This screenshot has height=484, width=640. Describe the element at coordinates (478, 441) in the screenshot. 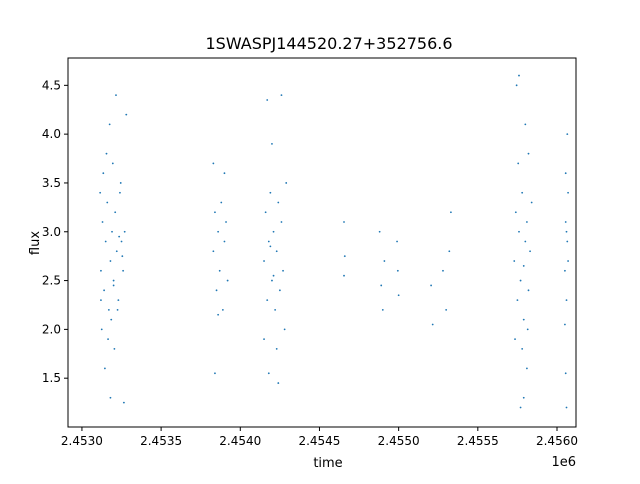

I see `x-tick-label: 2.4555` at that location.